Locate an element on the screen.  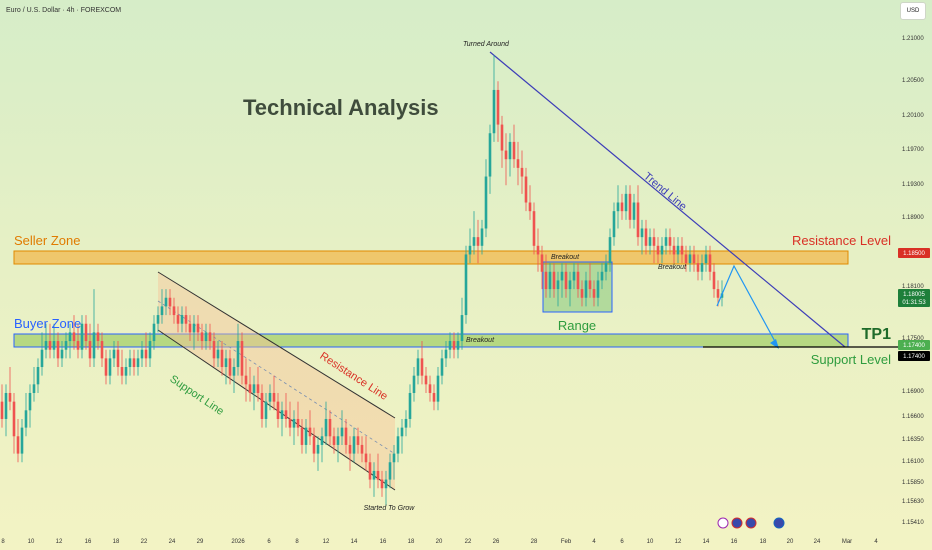
event-icons is located at coordinates (751, 523).